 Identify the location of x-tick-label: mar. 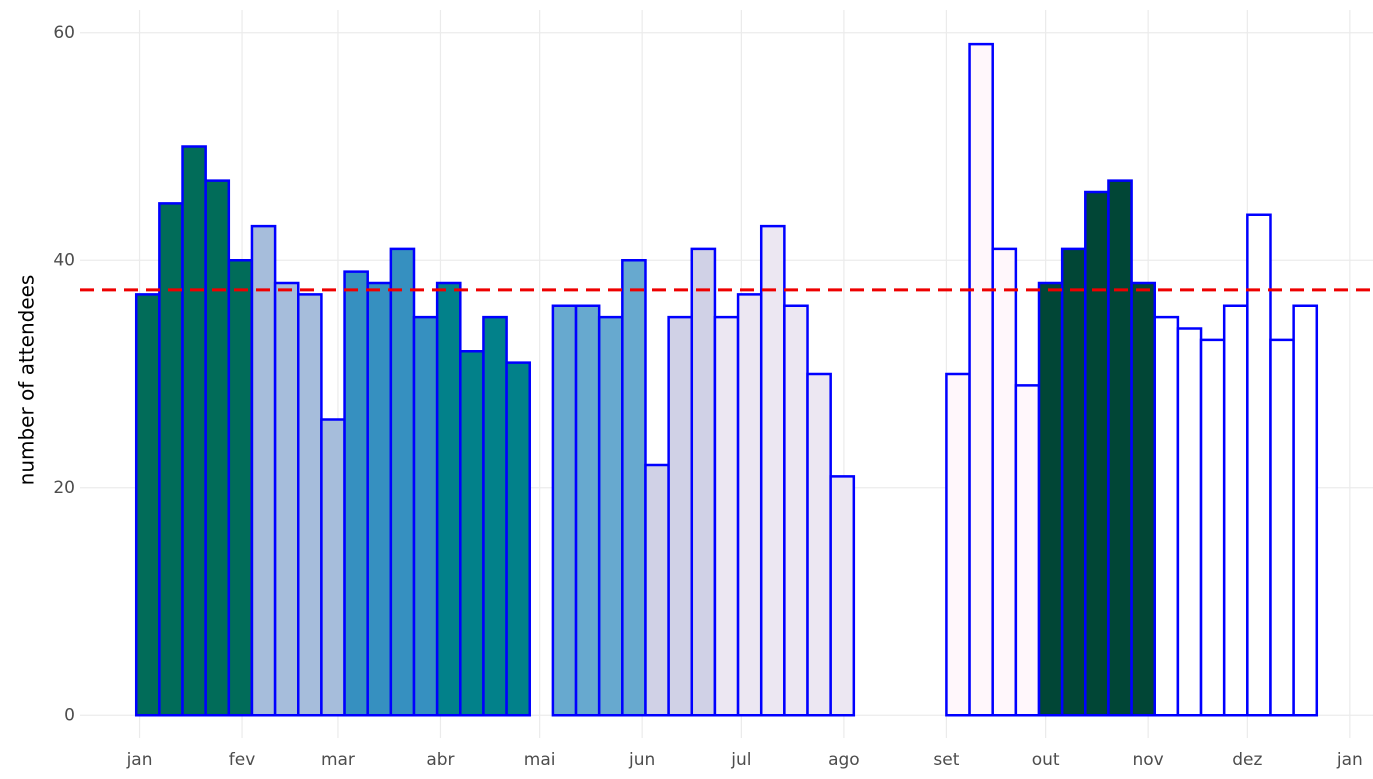
(338, 760).